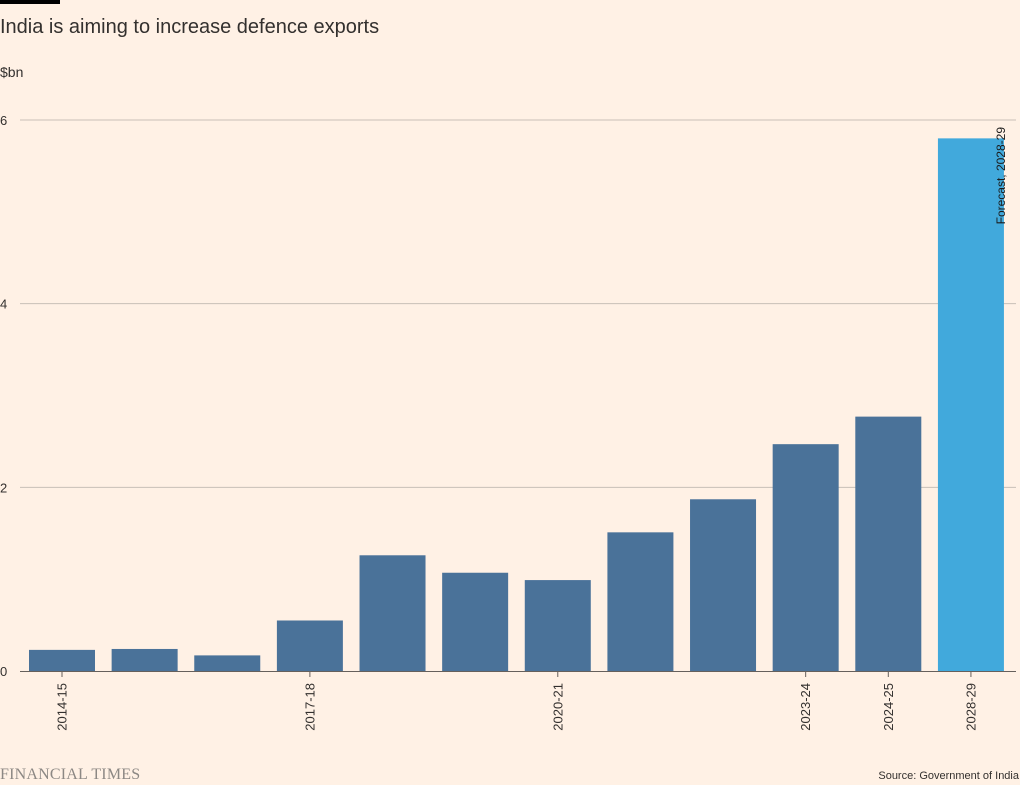  Describe the element at coordinates (970, 707) in the screenshot. I see `x-tick-label: 2028-29` at that location.